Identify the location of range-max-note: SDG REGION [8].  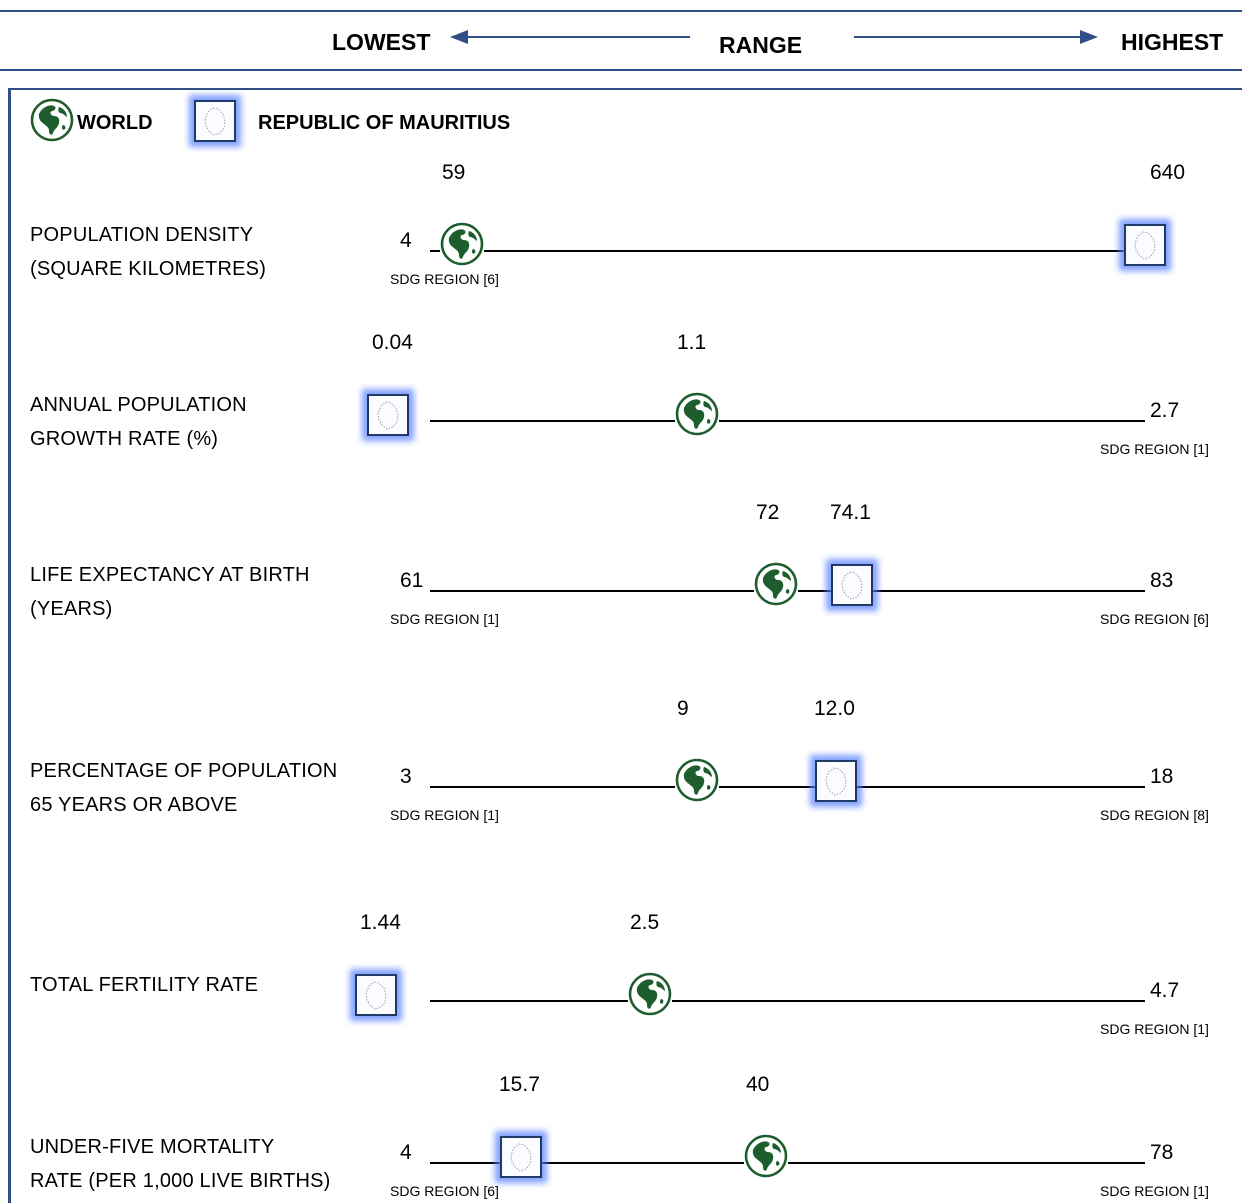
(1154, 815).